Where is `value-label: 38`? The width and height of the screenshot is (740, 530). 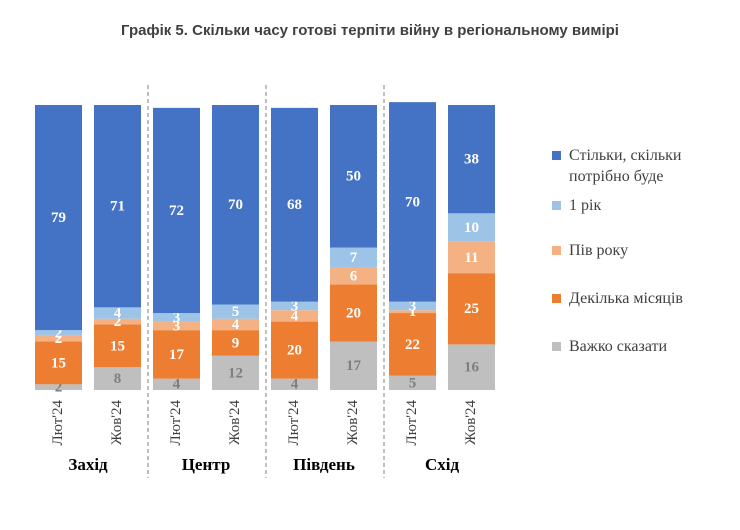 value-label: 38 is located at coordinates (471, 160).